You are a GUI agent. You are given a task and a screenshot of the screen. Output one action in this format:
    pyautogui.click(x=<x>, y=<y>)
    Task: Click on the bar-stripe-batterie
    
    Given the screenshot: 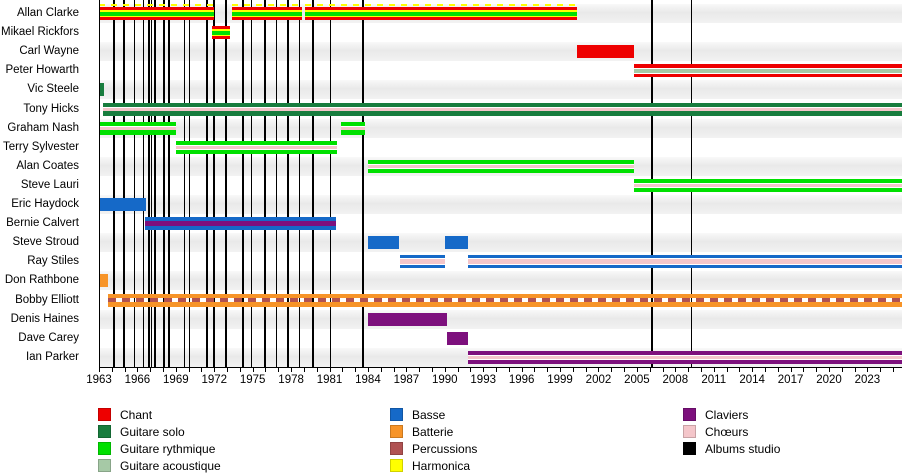 What is the action you would take?
    pyautogui.click(x=103, y=281)
    